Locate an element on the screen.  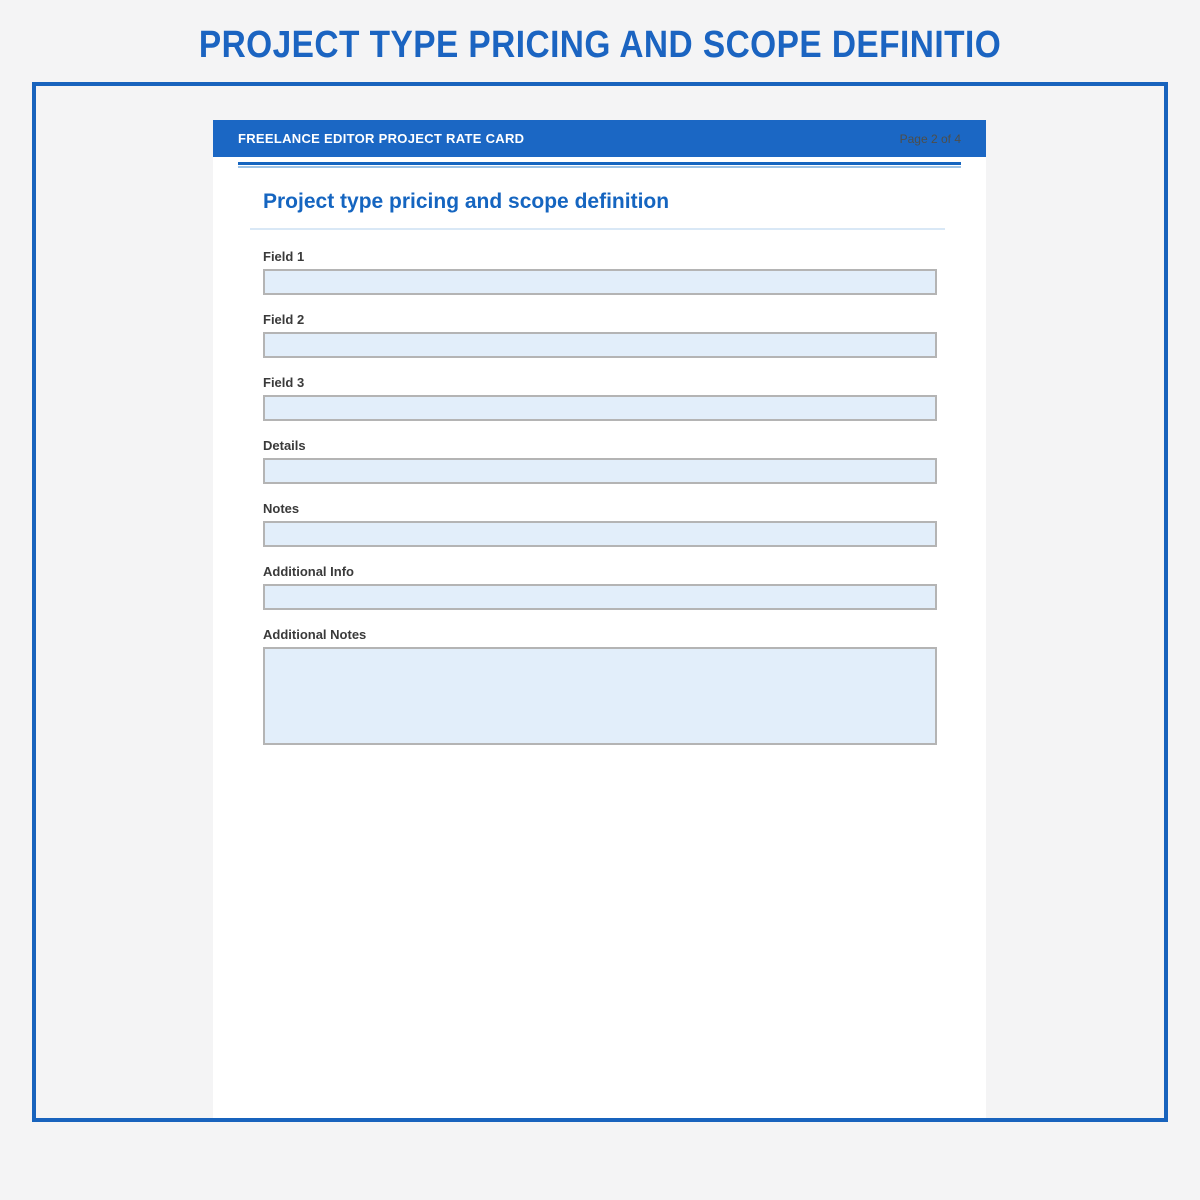
field-group-field-2: Field 2 is located at coordinates (600, 335).